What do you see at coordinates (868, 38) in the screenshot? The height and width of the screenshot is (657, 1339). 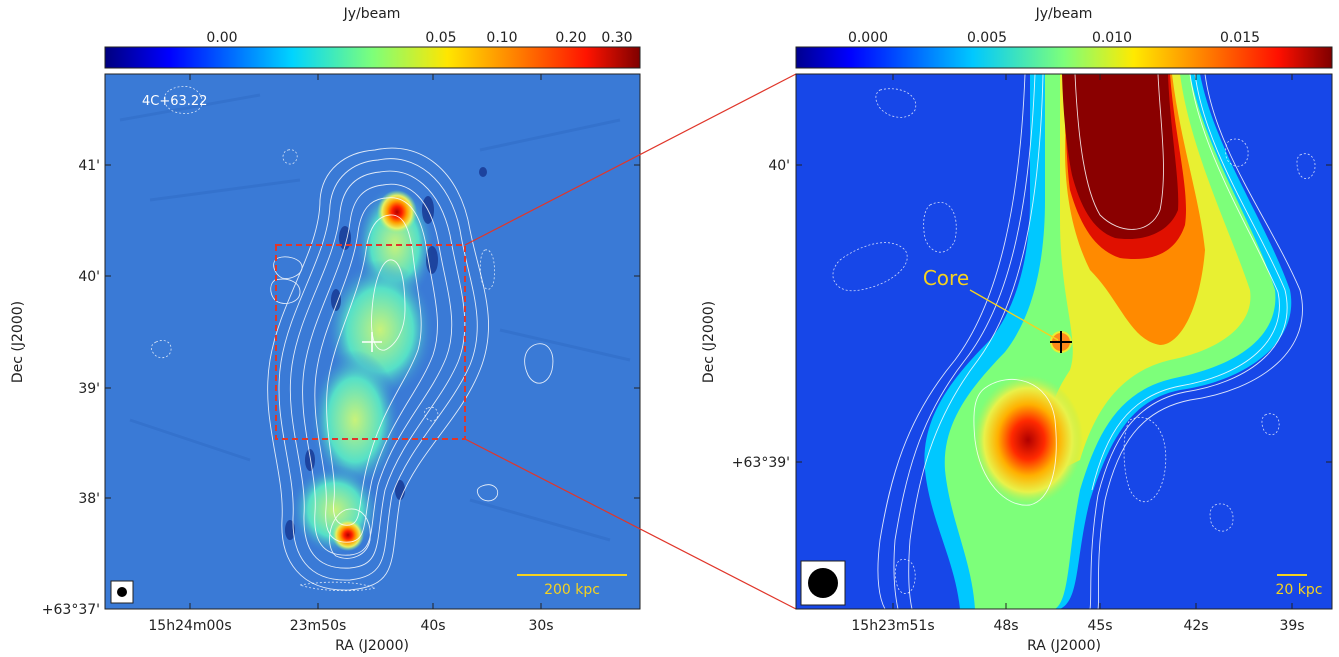 I see `right-colorbar-tick: 0.000` at bounding box center [868, 38].